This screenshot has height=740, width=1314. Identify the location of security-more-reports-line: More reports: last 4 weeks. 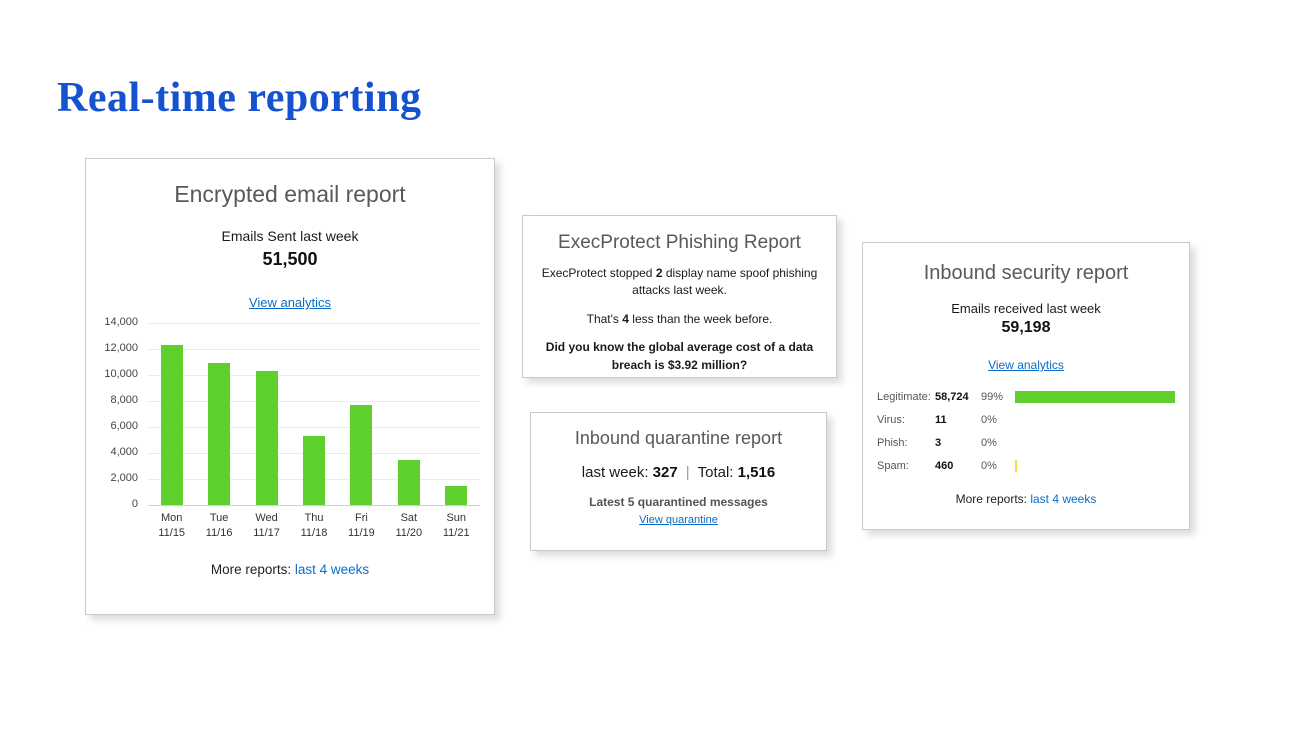
(1026, 499).